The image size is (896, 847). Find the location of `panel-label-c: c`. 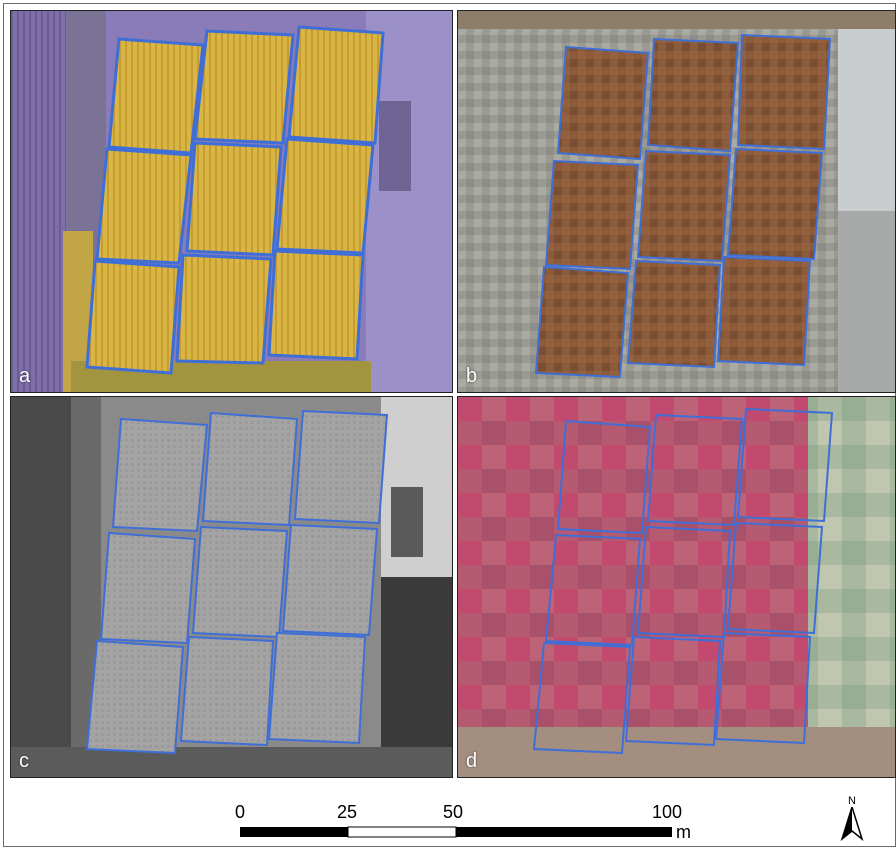

panel-label-c: c is located at coordinates (24, 761).